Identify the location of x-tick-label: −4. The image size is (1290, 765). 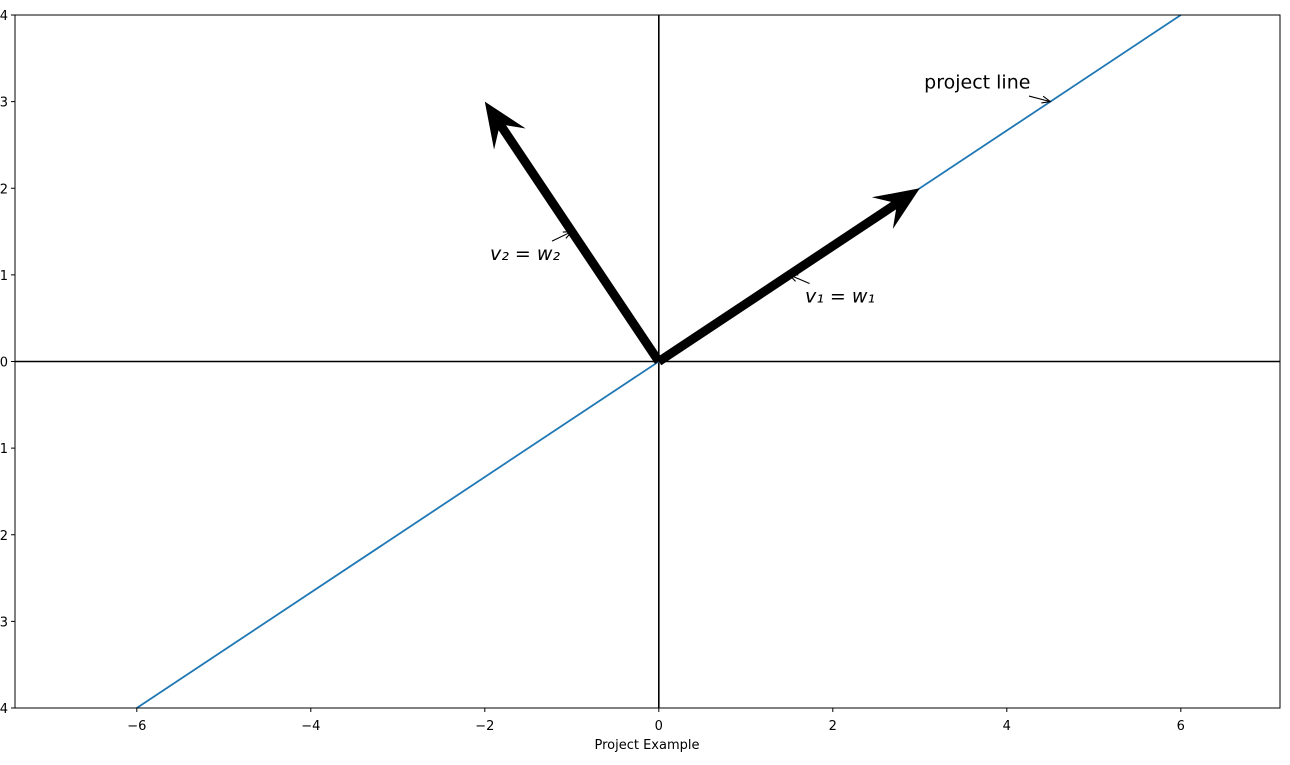
(310, 726).